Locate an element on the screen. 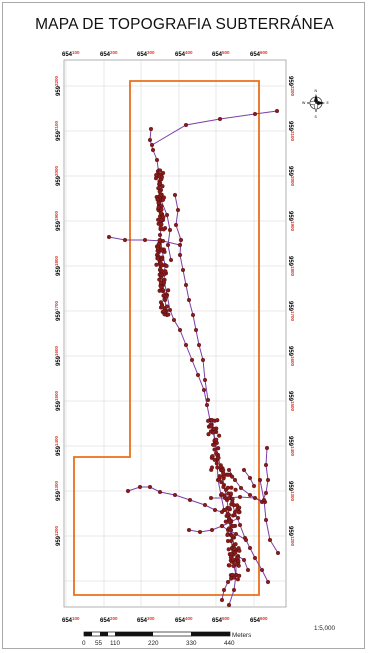 This screenshot has width=369, height=653. northing-label-right-11: 9591200 is located at coordinates (291, 536).